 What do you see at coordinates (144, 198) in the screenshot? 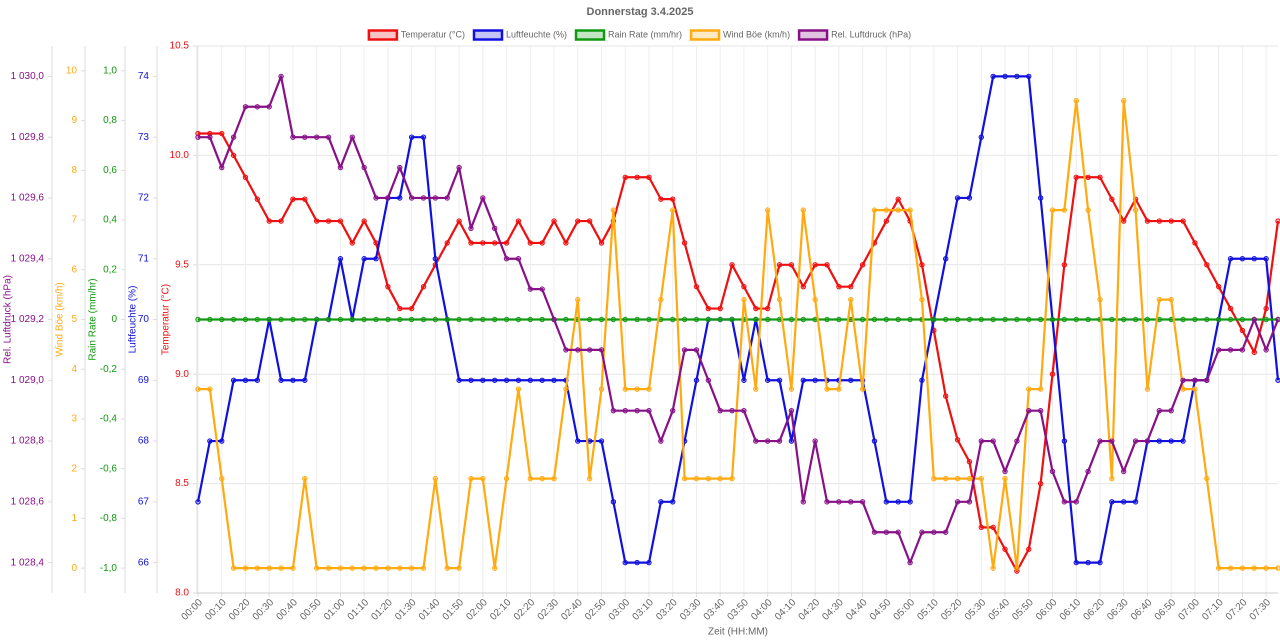
I see `y-tick-label: 72` at bounding box center [144, 198].